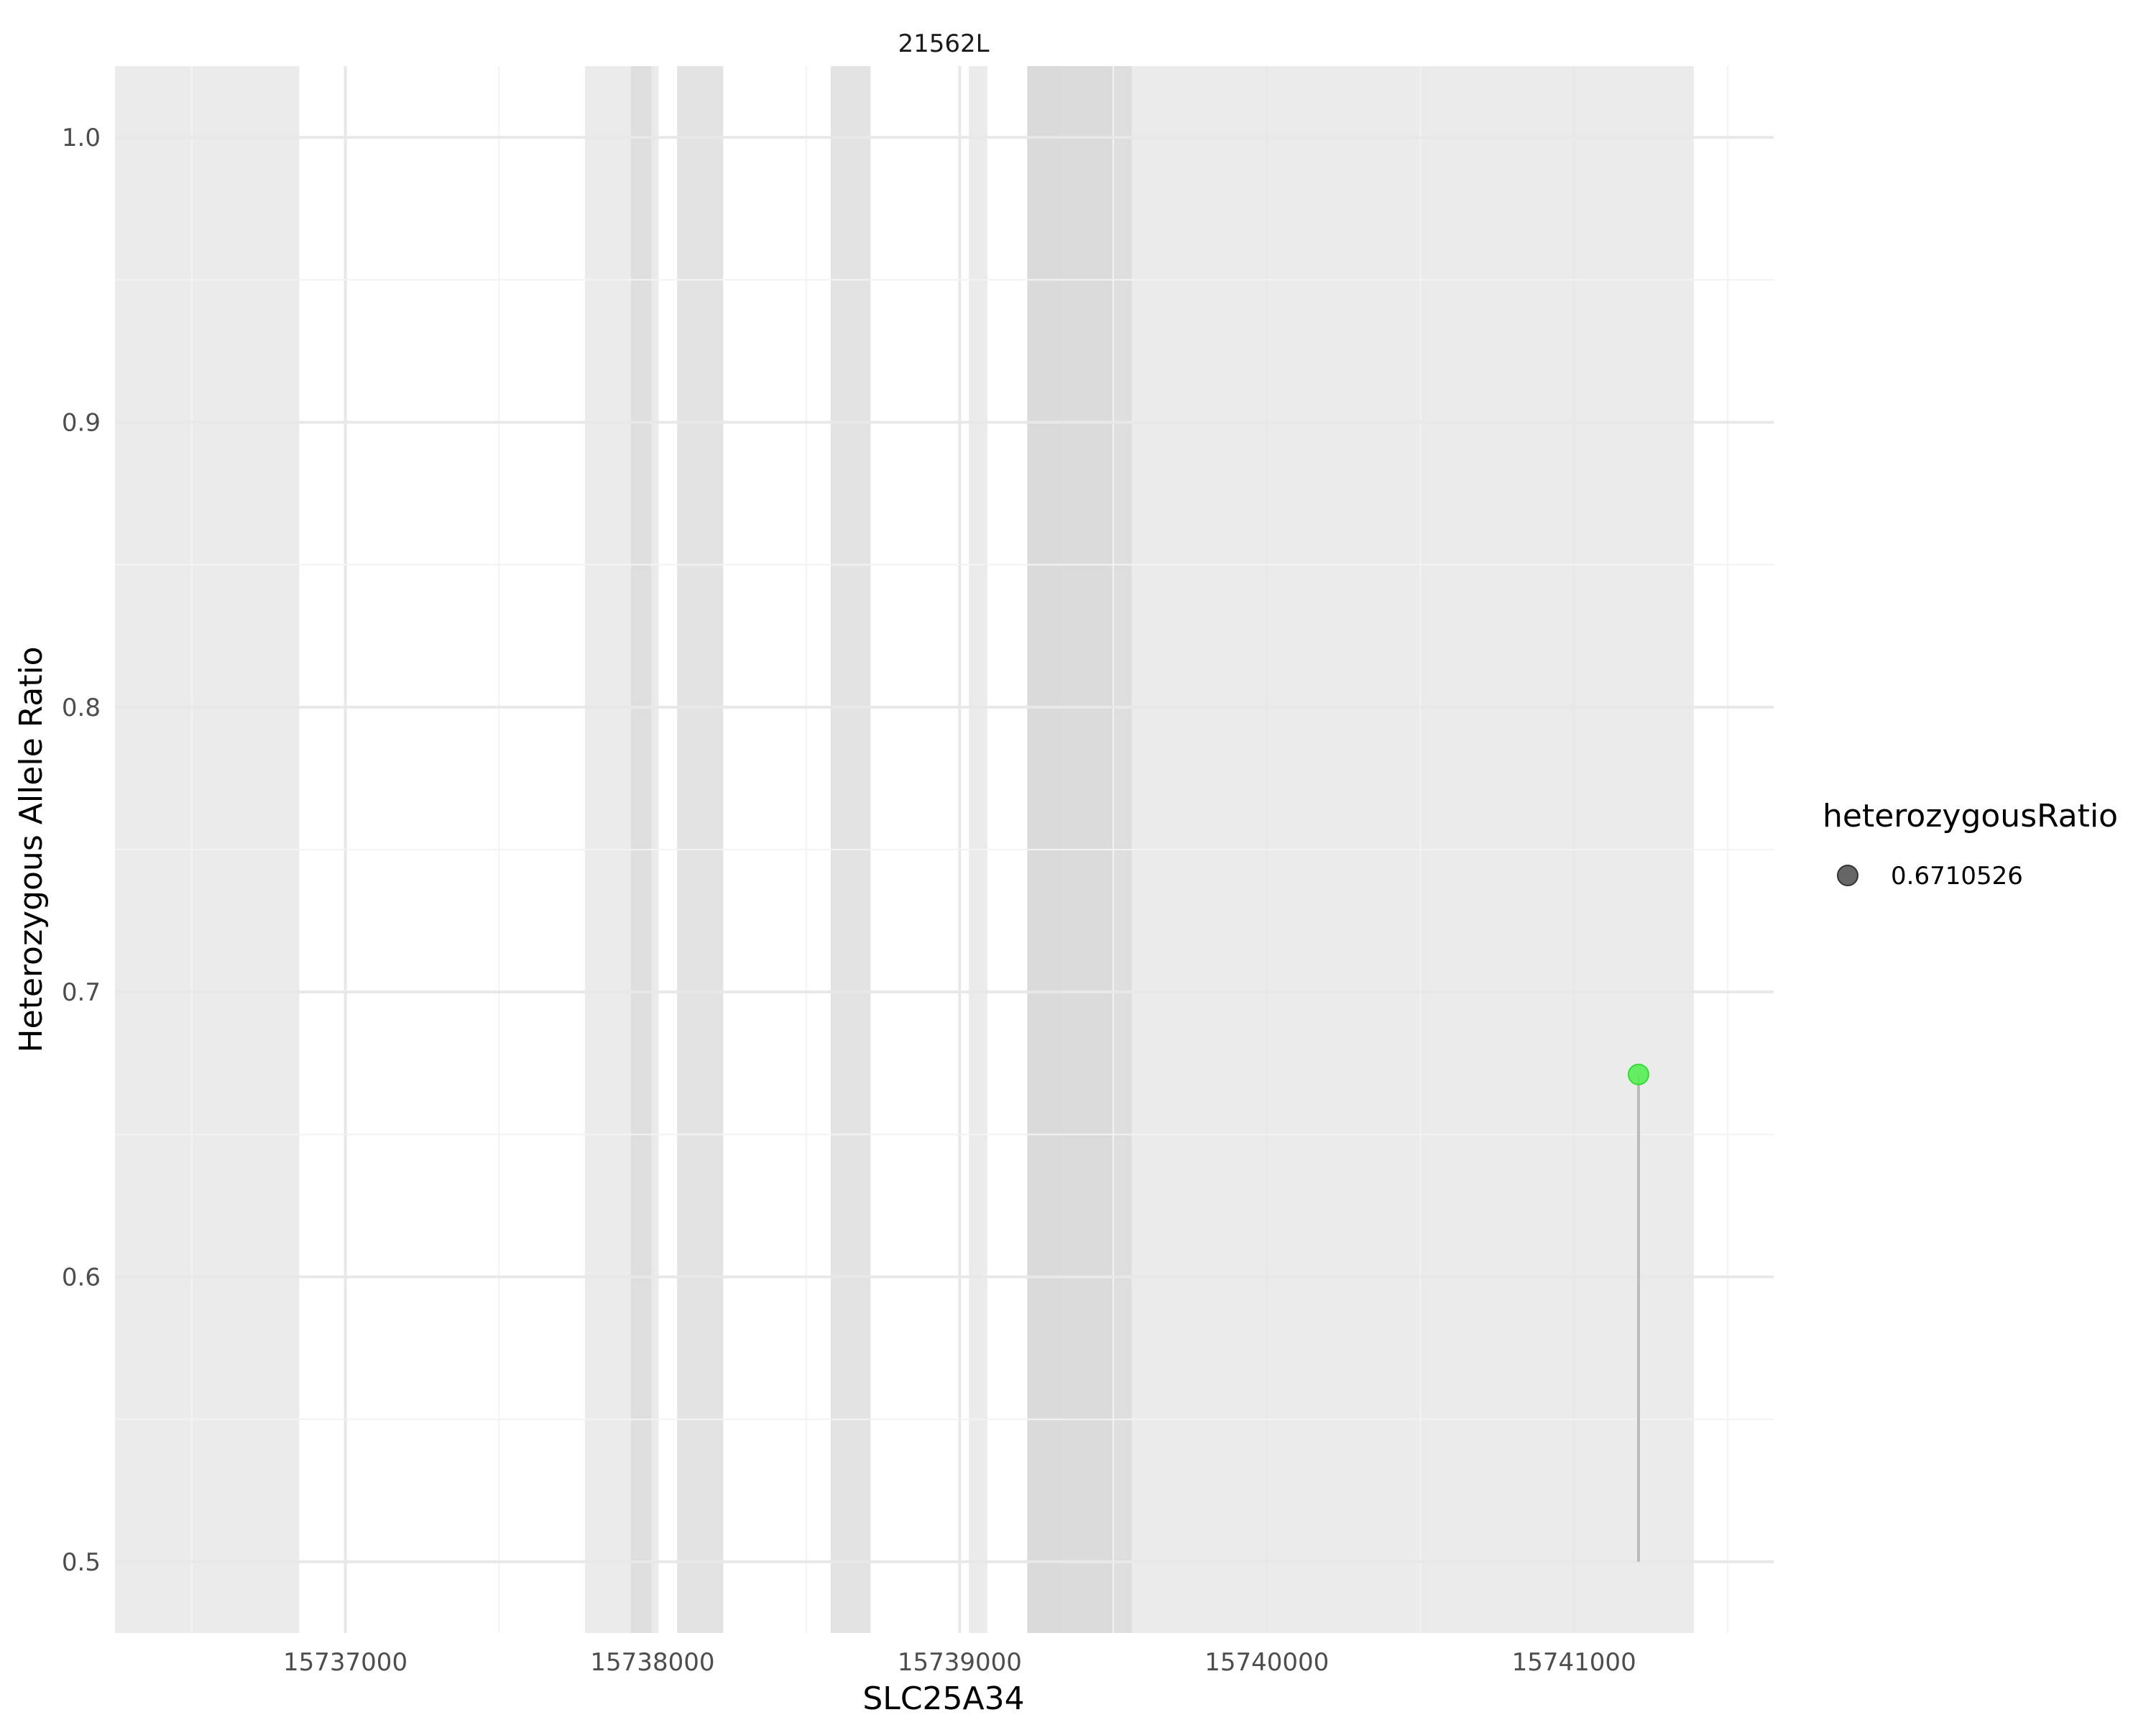 The width and height of the screenshot is (2156, 1725). What do you see at coordinates (31, 849) in the screenshot?
I see `y-axis-title: Heterozygous Allele Ratio` at bounding box center [31, 849].